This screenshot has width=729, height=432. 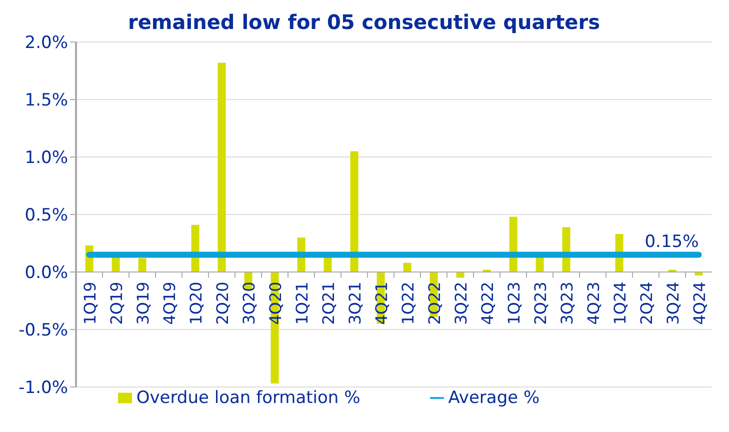 I want to click on y-tick-label: -0.5%, so click(x=43, y=330).